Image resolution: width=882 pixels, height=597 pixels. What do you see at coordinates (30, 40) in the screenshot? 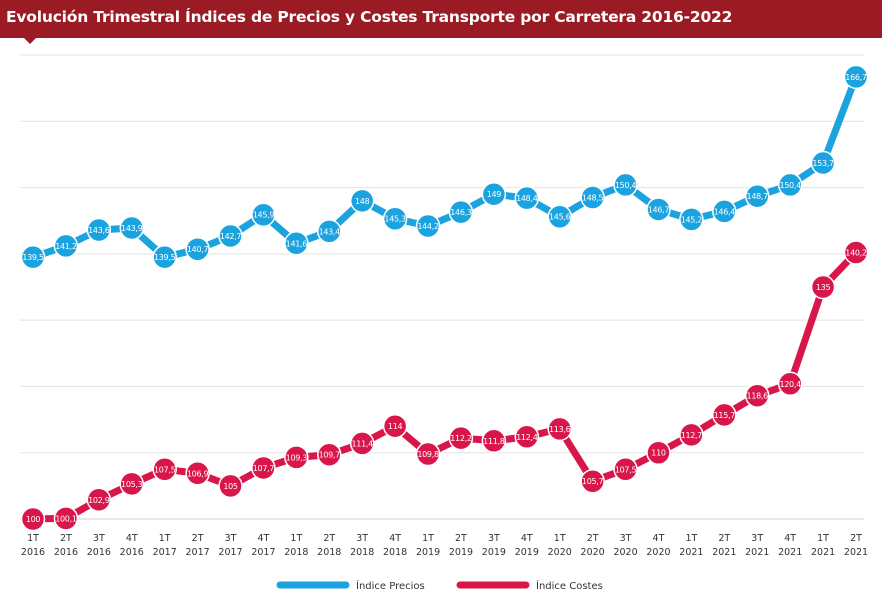
I see `title-notch` at bounding box center [30, 40].